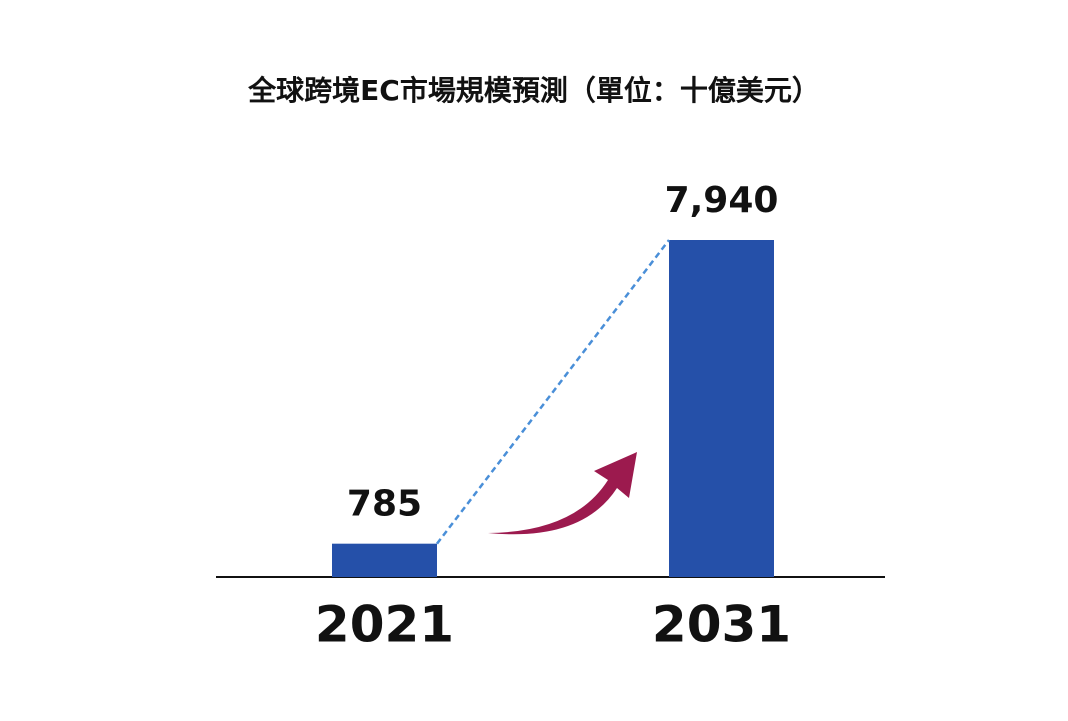 Image resolution: width=1068 pixels, height=721 pixels. What do you see at coordinates (721, 625) in the screenshot?
I see `x-tick-label: 2031` at bounding box center [721, 625].